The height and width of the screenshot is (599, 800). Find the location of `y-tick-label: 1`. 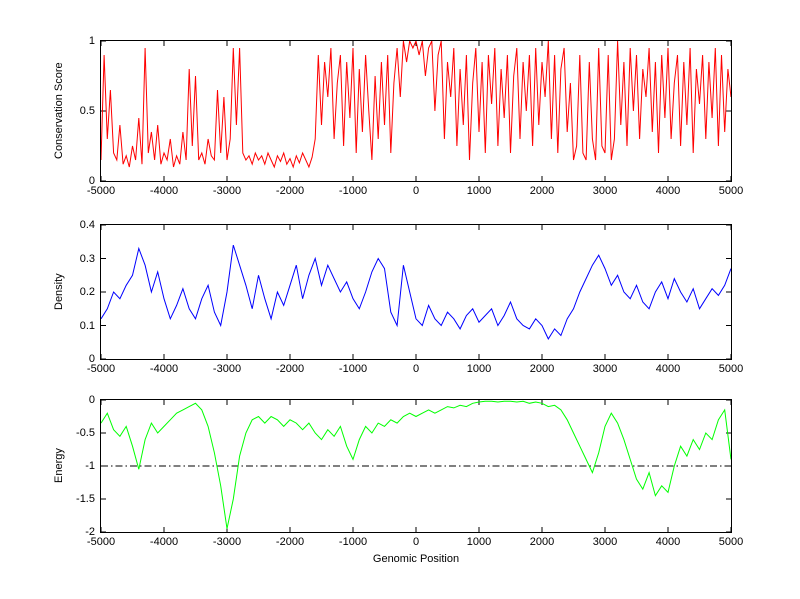

y-tick-label: 1 is located at coordinates (91, 41).